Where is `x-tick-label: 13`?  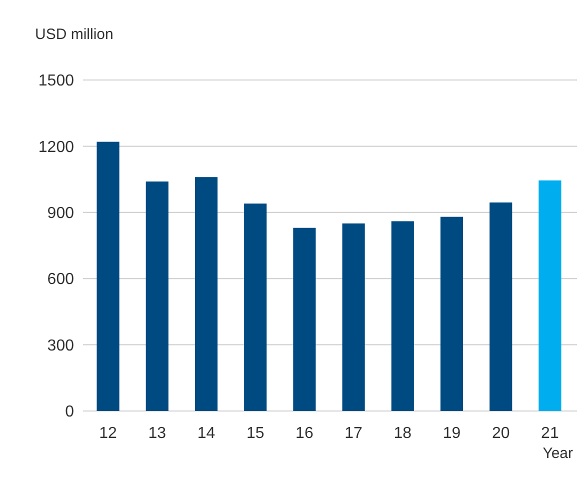 x-tick-label: 13 is located at coordinates (157, 433).